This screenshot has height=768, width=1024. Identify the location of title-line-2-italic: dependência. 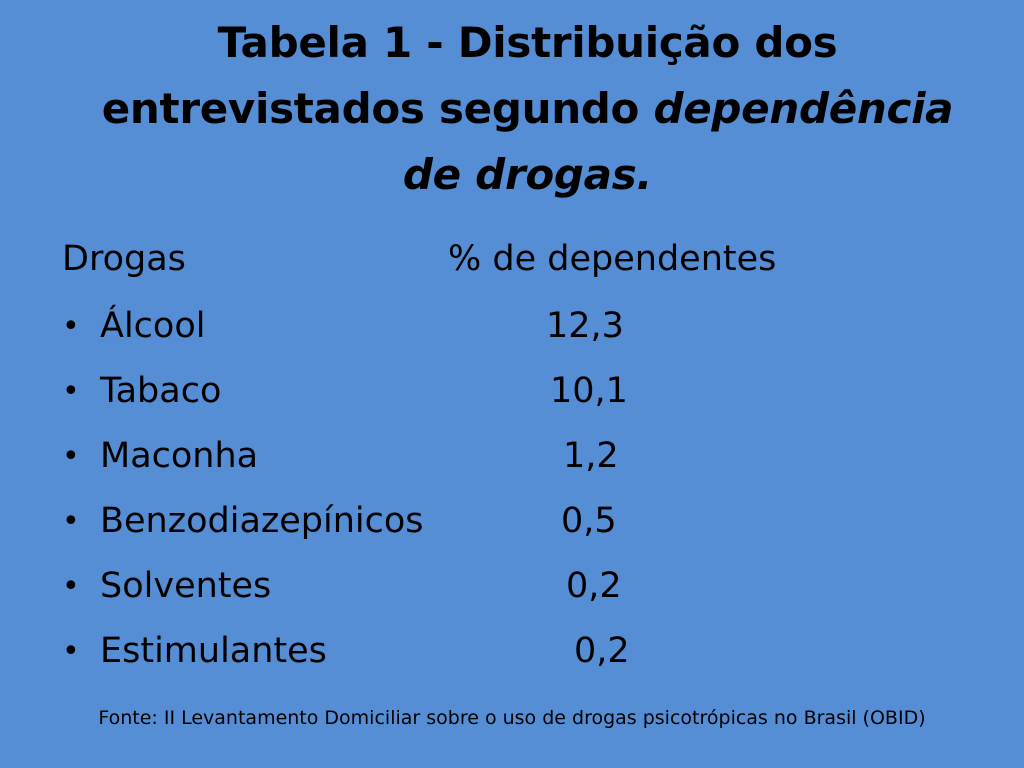
(803, 108).